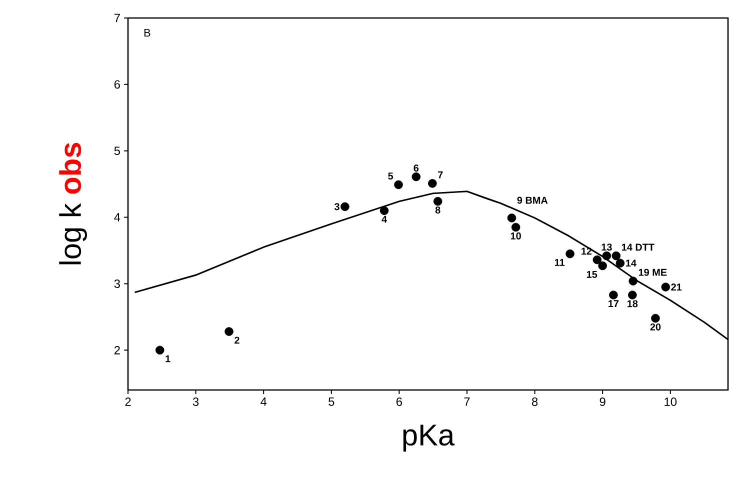 This screenshot has width=729, height=481. I want to click on x-tick-label: 3, so click(195, 402).